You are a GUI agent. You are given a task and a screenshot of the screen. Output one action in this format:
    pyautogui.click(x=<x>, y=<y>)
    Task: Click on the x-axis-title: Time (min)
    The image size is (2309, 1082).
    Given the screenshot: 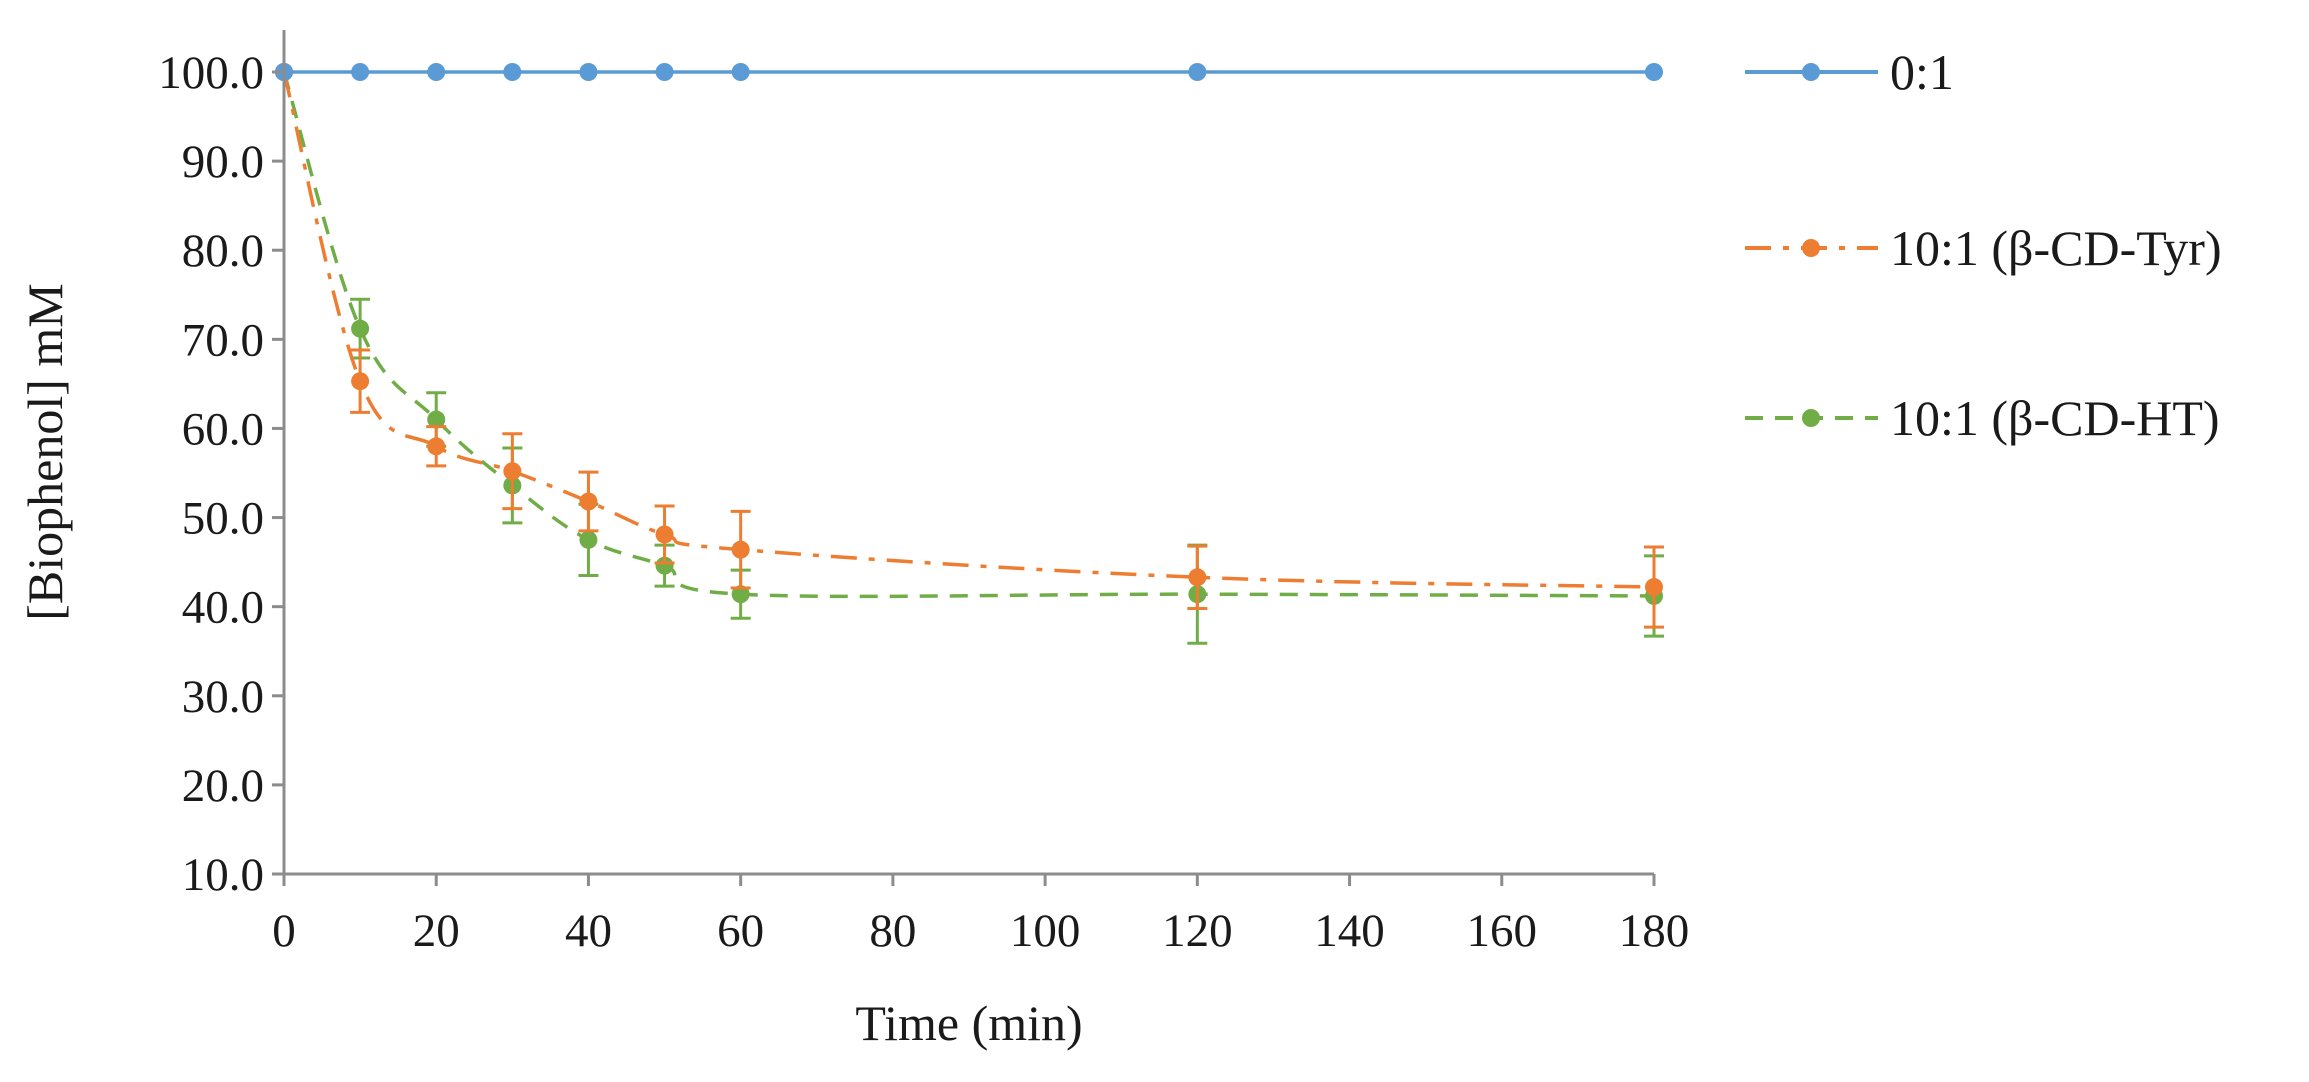 What is the action you would take?
    pyautogui.click(x=968, y=1023)
    